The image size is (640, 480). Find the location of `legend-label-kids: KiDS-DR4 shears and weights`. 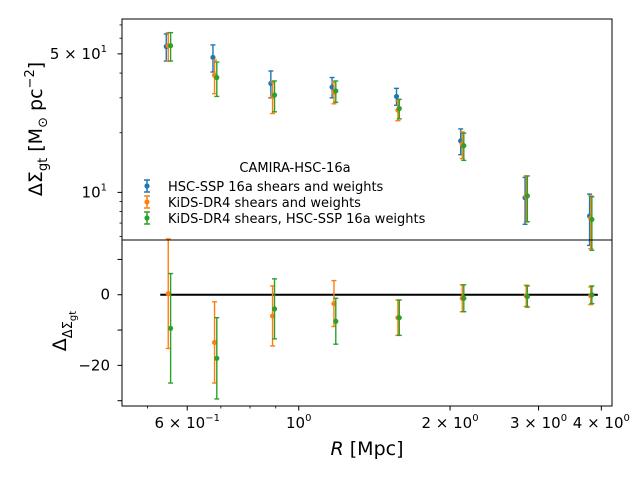

legend-label-kids: KiDS-DR4 shears and weights is located at coordinates (264, 203).